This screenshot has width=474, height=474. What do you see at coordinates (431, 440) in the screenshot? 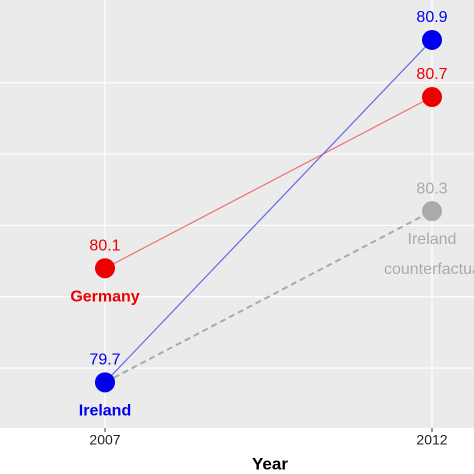
I see `x-tick-label: 2012` at bounding box center [431, 440].